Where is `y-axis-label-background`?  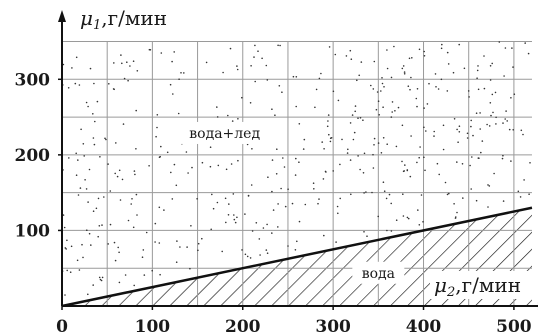
y-axis-label-background is located at coordinates (131, 19).